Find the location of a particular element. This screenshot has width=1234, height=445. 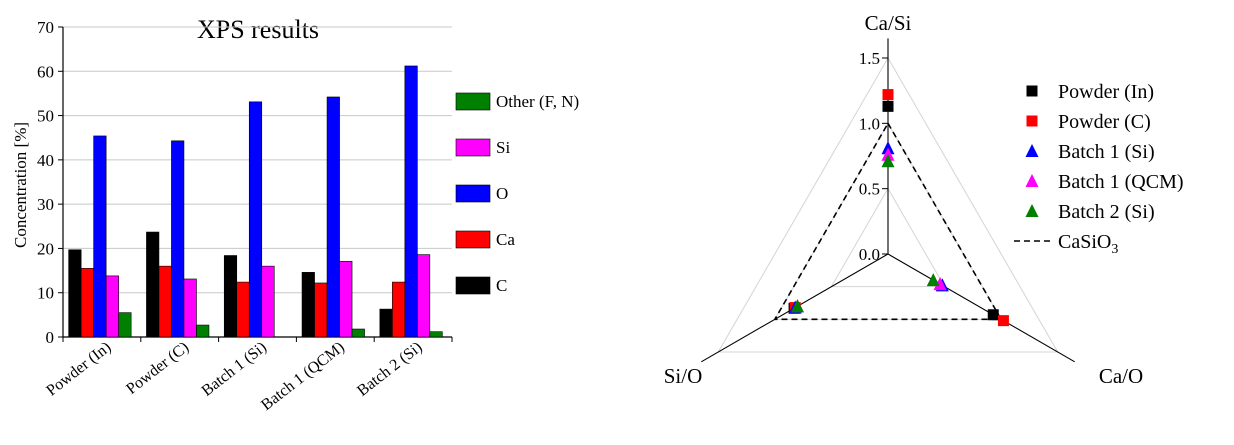

x-tick-label: Powder (In) is located at coordinates (78, 369).